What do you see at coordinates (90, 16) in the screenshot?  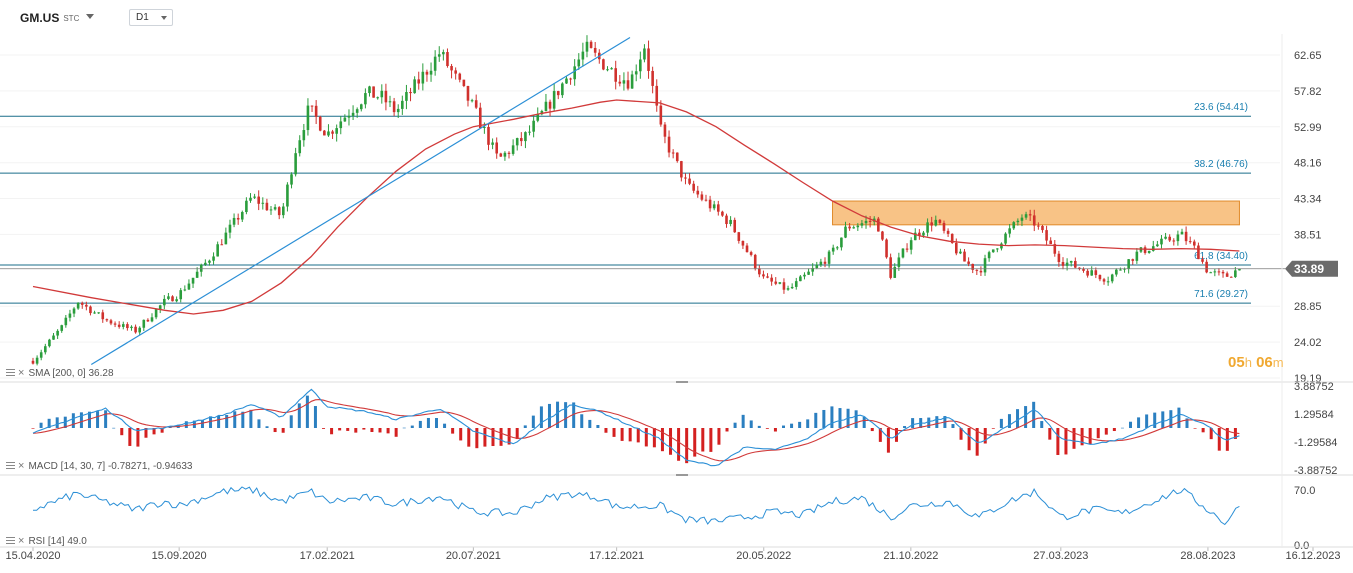 I see `chevron-down-icon` at bounding box center [90, 16].